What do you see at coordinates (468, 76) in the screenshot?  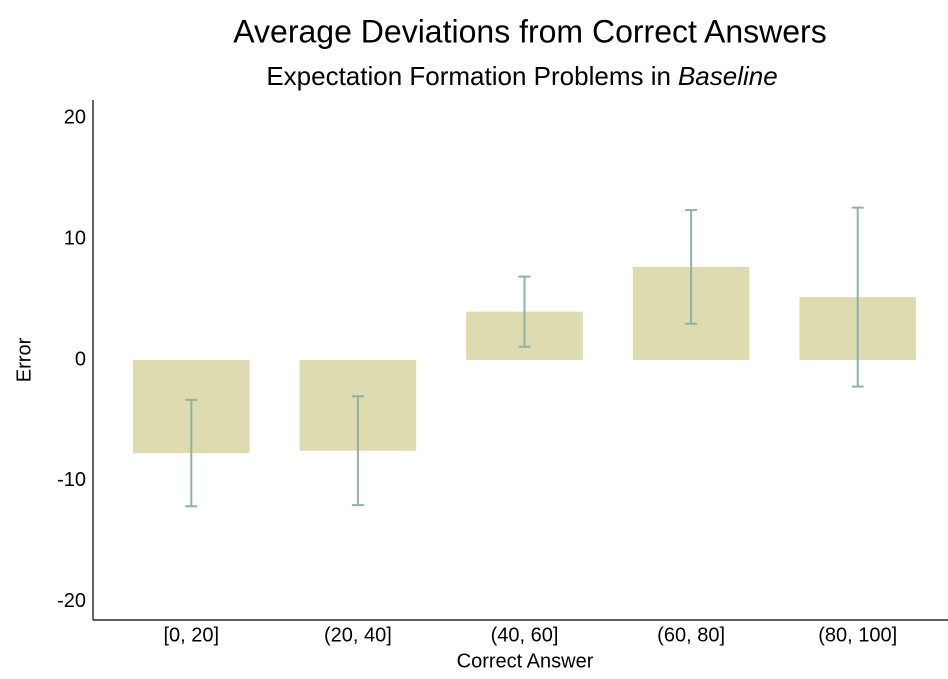 I see `subtitle-text: Expectation Formation Problems in` at bounding box center [468, 76].